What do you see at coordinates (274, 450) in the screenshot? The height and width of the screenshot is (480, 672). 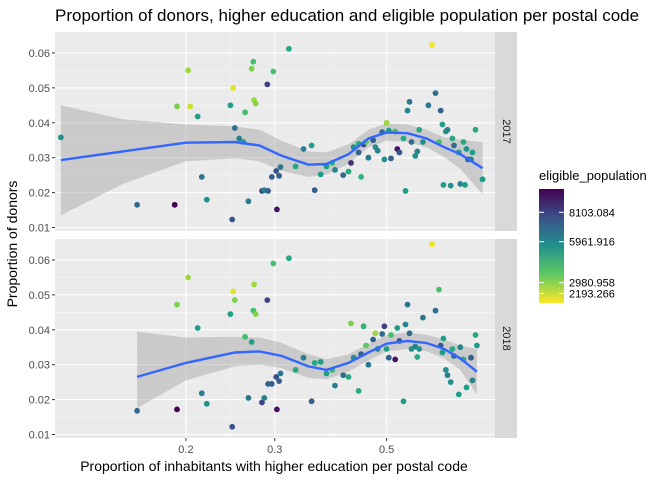 I see `x-tick-label: 0.3` at bounding box center [274, 450].